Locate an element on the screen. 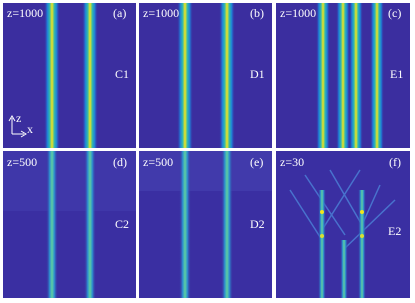  panel-tag: (a) is located at coordinates (119, 13).